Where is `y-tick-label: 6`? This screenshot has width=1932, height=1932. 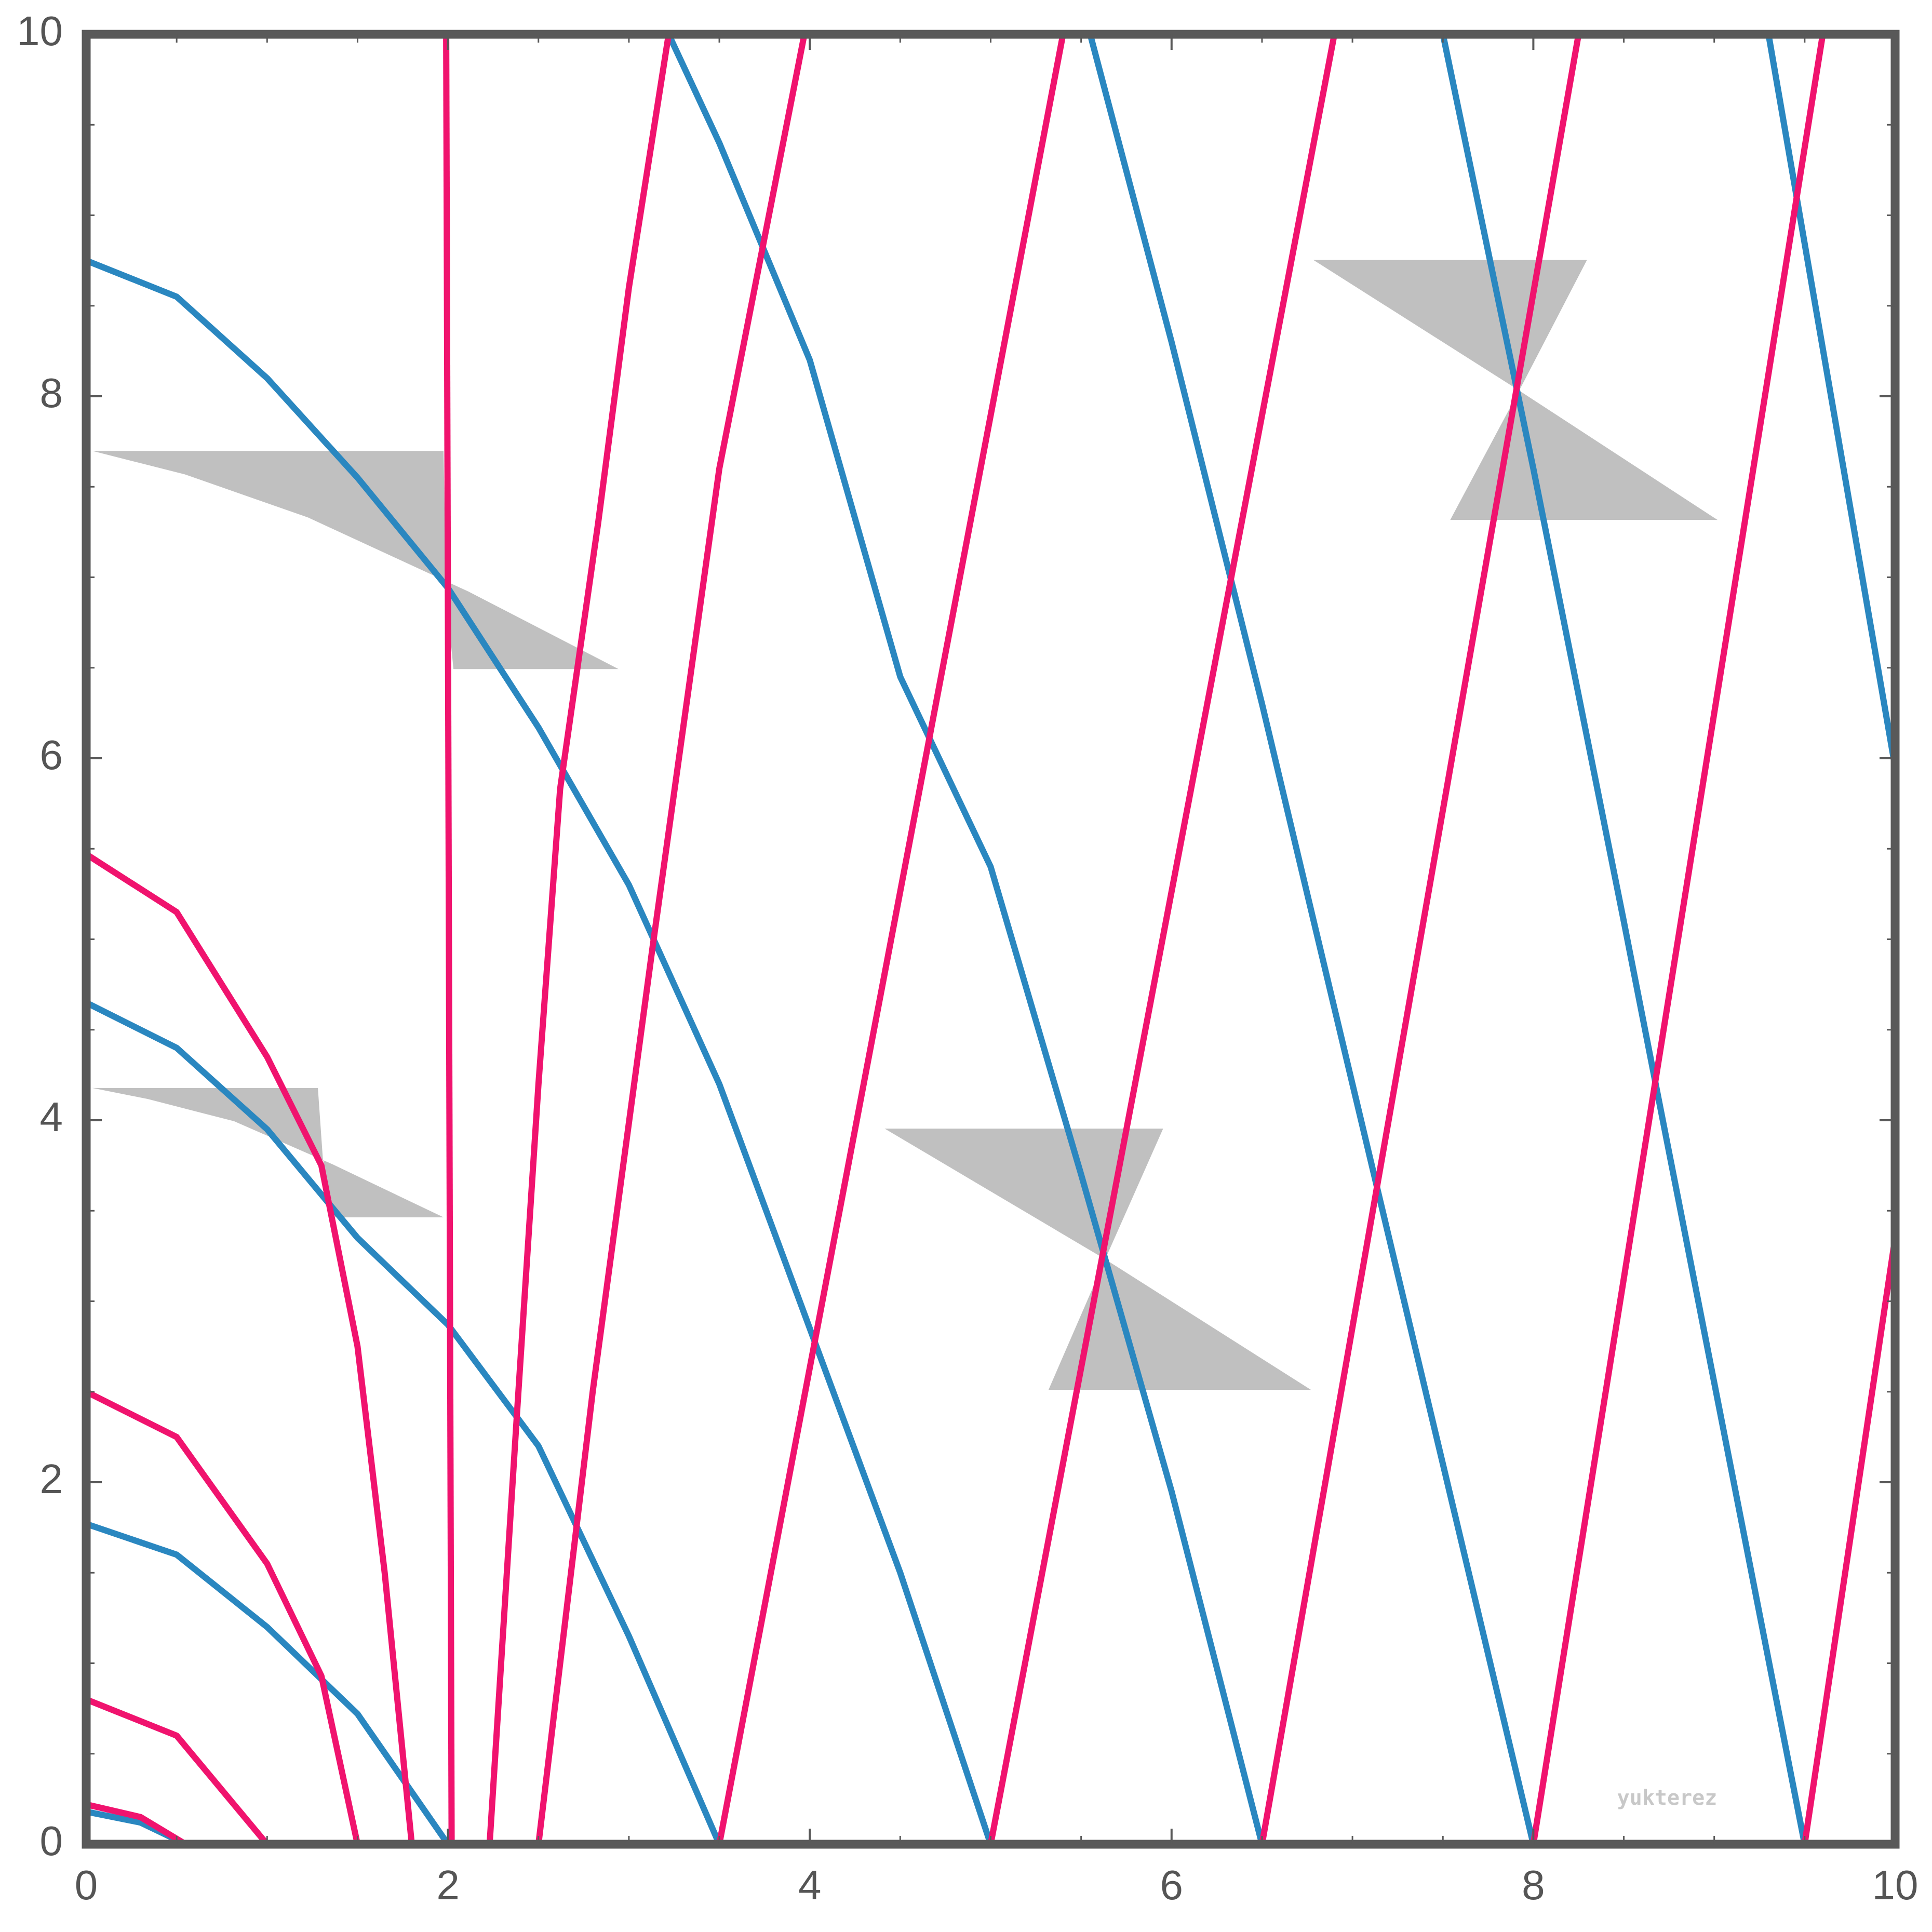
y-tick-label: 6 is located at coordinates (52, 755).